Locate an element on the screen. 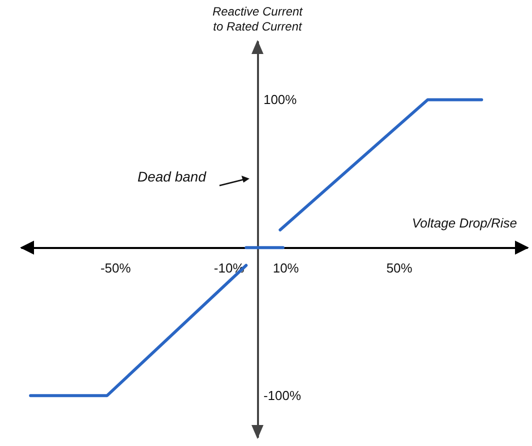  annotation: Dead band is located at coordinates (172, 176).